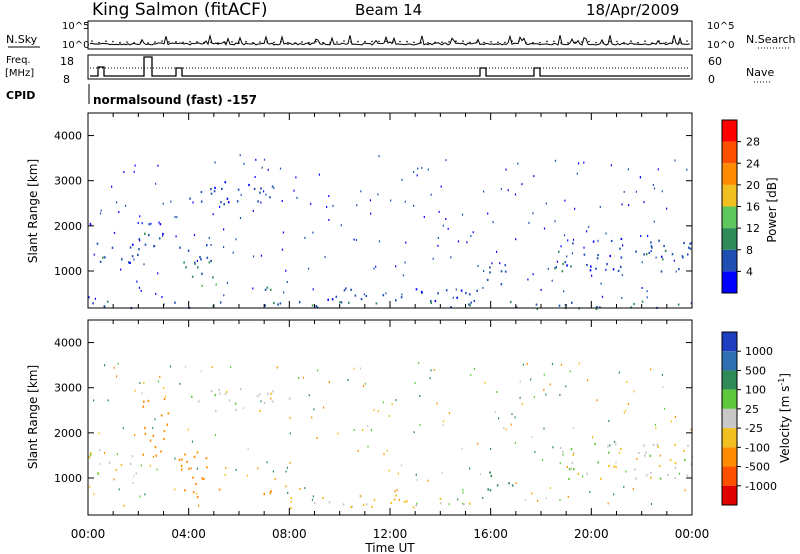 This screenshot has width=800, height=554. Describe the element at coordinates (33, 211) in the screenshot. I see `power-ylabel: Slant Range [km]` at that location.